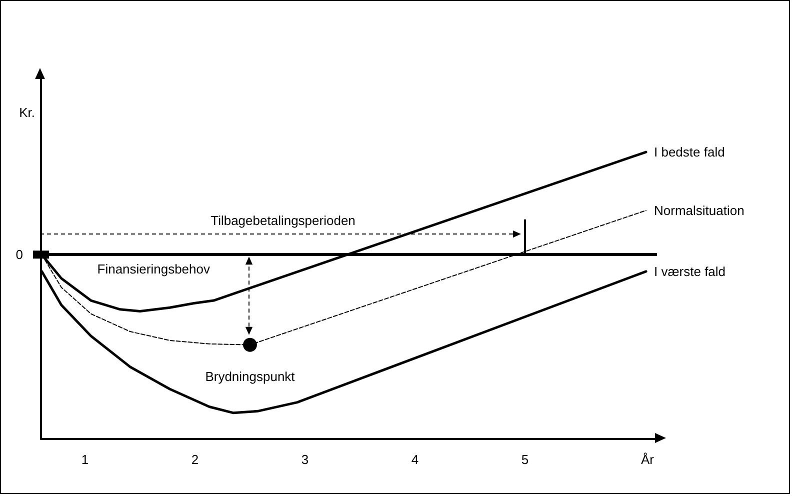 Image resolution: width=792 pixels, height=496 pixels. I want to click on x-tick-label: 2, so click(195, 459).